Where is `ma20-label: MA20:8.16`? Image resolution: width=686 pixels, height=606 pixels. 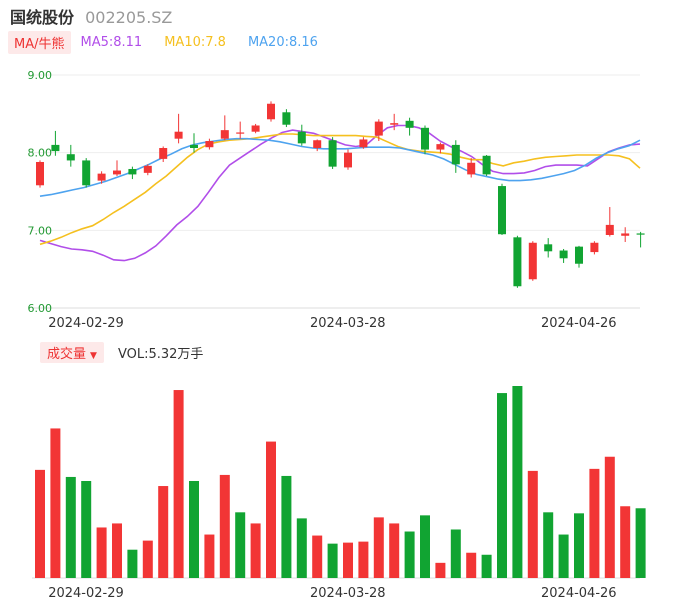 ma20-label: MA20:8.16 is located at coordinates (282, 42).